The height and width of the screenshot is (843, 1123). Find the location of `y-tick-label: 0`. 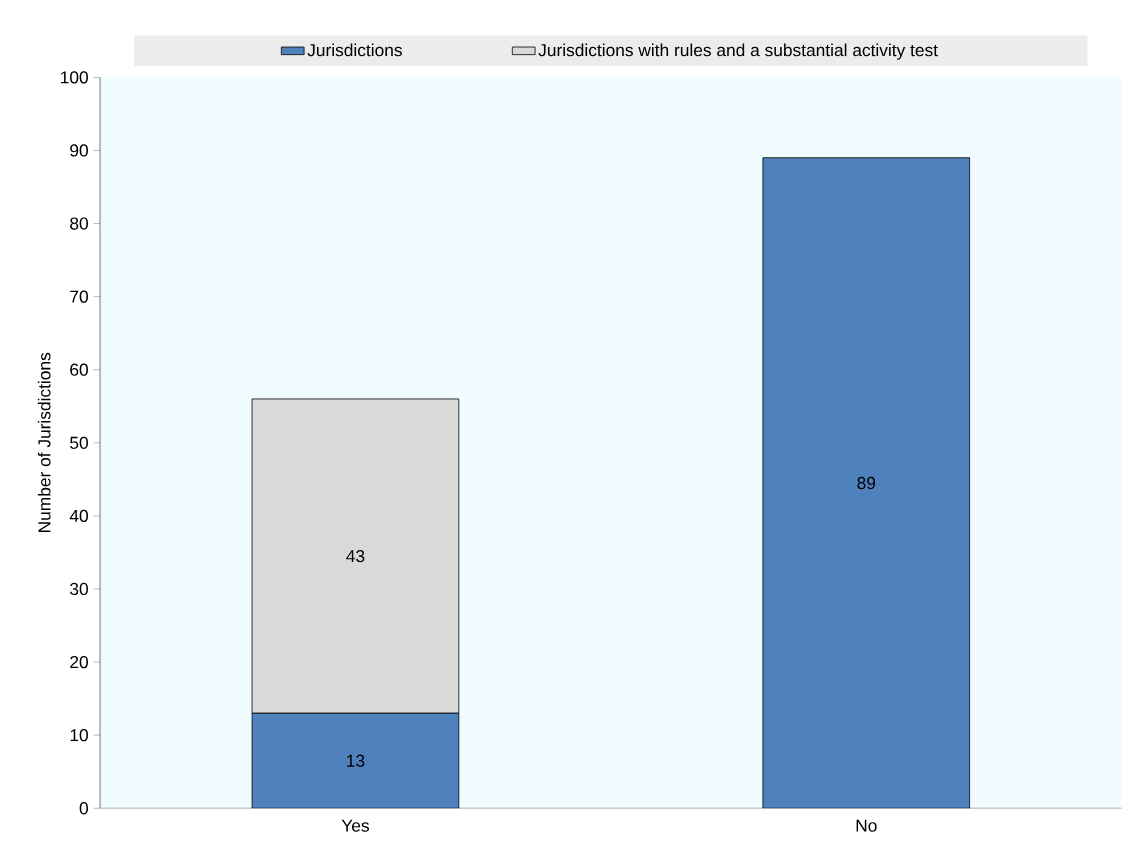

y-tick-label: 0 is located at coordinates (83, 808).